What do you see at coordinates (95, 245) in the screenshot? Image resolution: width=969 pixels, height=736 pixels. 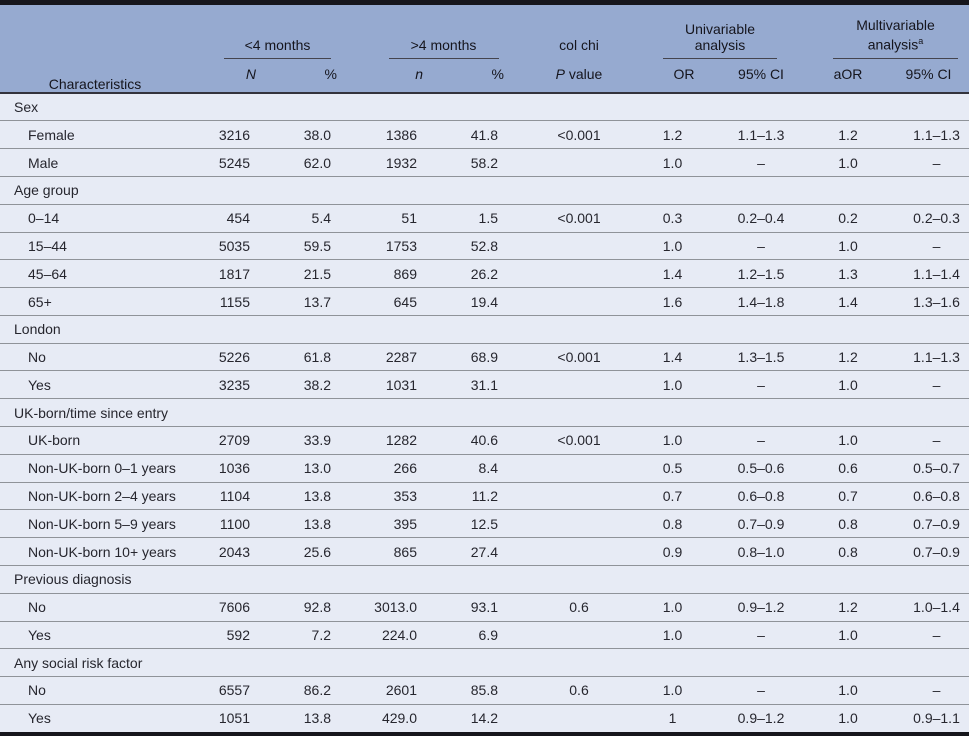 I see `row-label: 15–44` at bounding box center [95, 245].